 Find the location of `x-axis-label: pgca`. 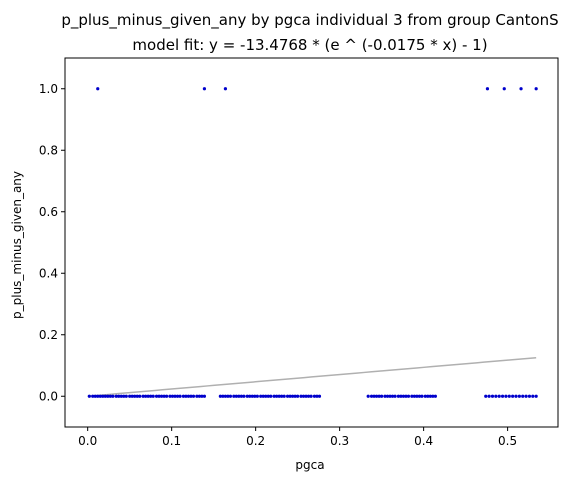

x-axis-label: pgca is located at coordinates (309, 465).